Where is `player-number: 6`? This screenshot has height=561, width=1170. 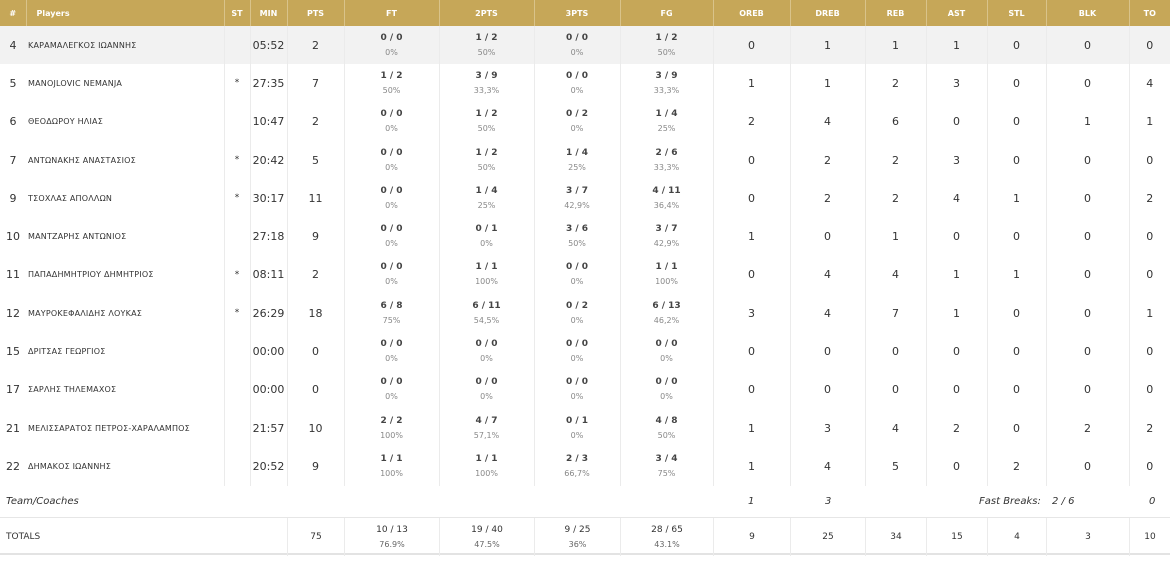
player-number: 6 is located at coordinates (13, 122).